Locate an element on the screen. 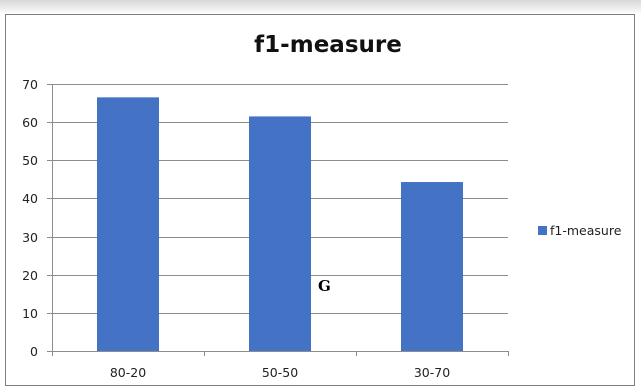  window-top-edge is located at coordinates (320, 7).